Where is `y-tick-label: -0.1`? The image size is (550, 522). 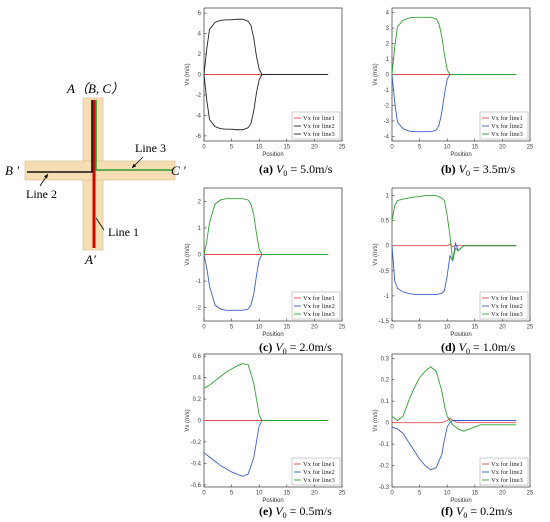 y-tick-label: -0.1 is located at coordinates (384, 445).